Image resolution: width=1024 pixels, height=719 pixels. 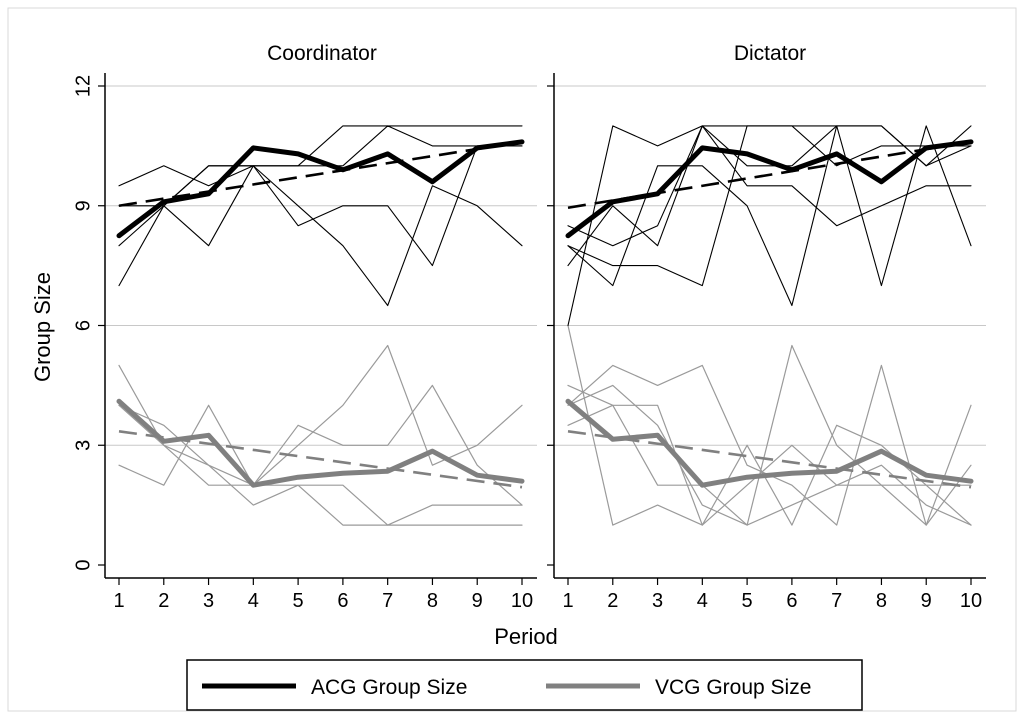 I want to click on panel-1-x-tick-label-3: 3, so click(x=657, y=601).